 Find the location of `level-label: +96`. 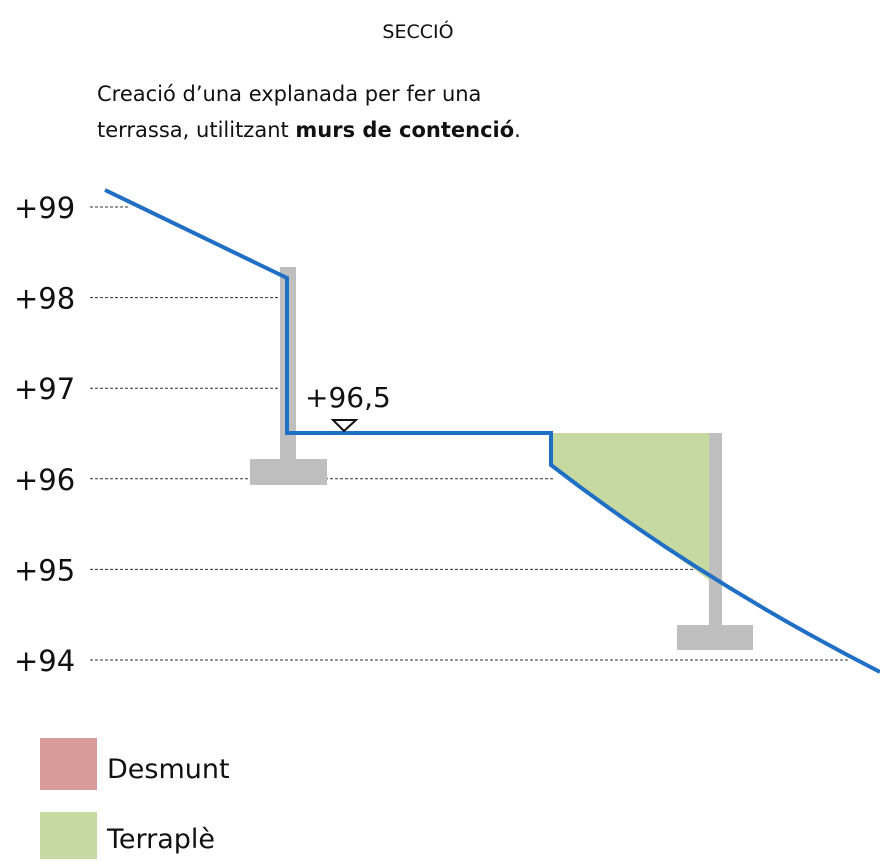

level-label: +96 is located at coordinates (44, 480).